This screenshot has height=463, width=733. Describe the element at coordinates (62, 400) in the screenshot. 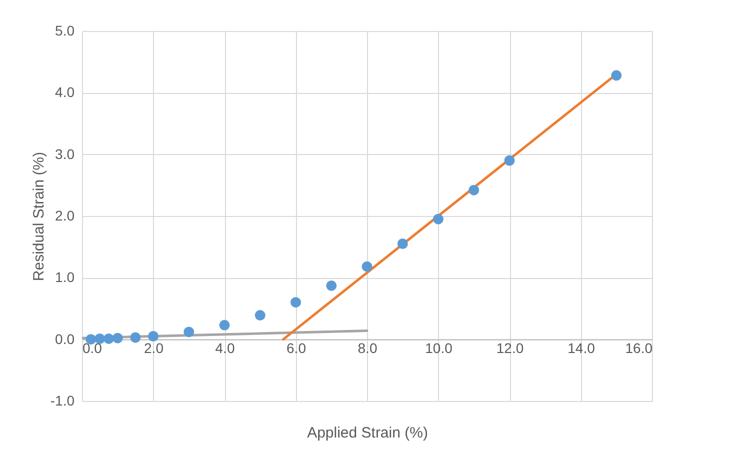

I see `y-tick-label: -1.0` at that location.